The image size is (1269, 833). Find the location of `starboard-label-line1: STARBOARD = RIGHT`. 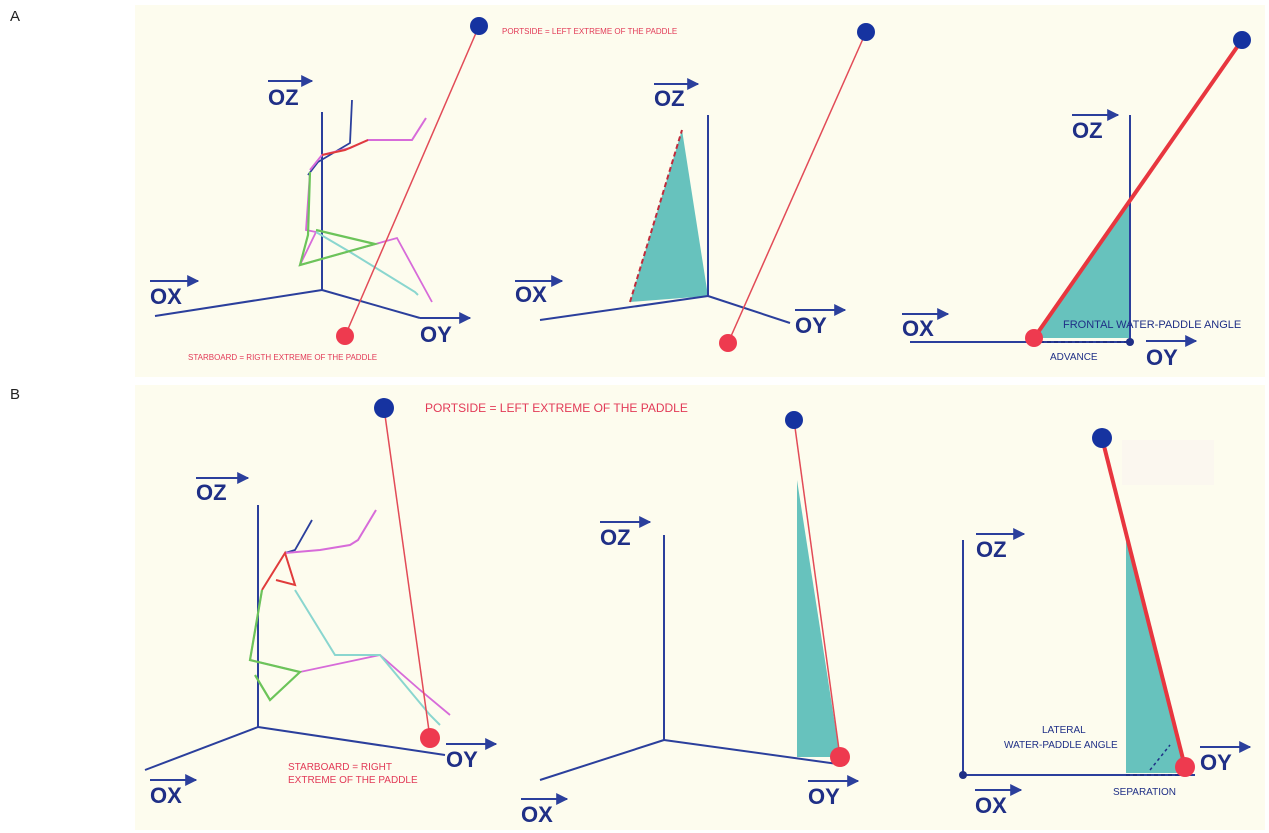

starboard-label-line1: STARBOARD = RIGHT is located at coordinates (340, 767).